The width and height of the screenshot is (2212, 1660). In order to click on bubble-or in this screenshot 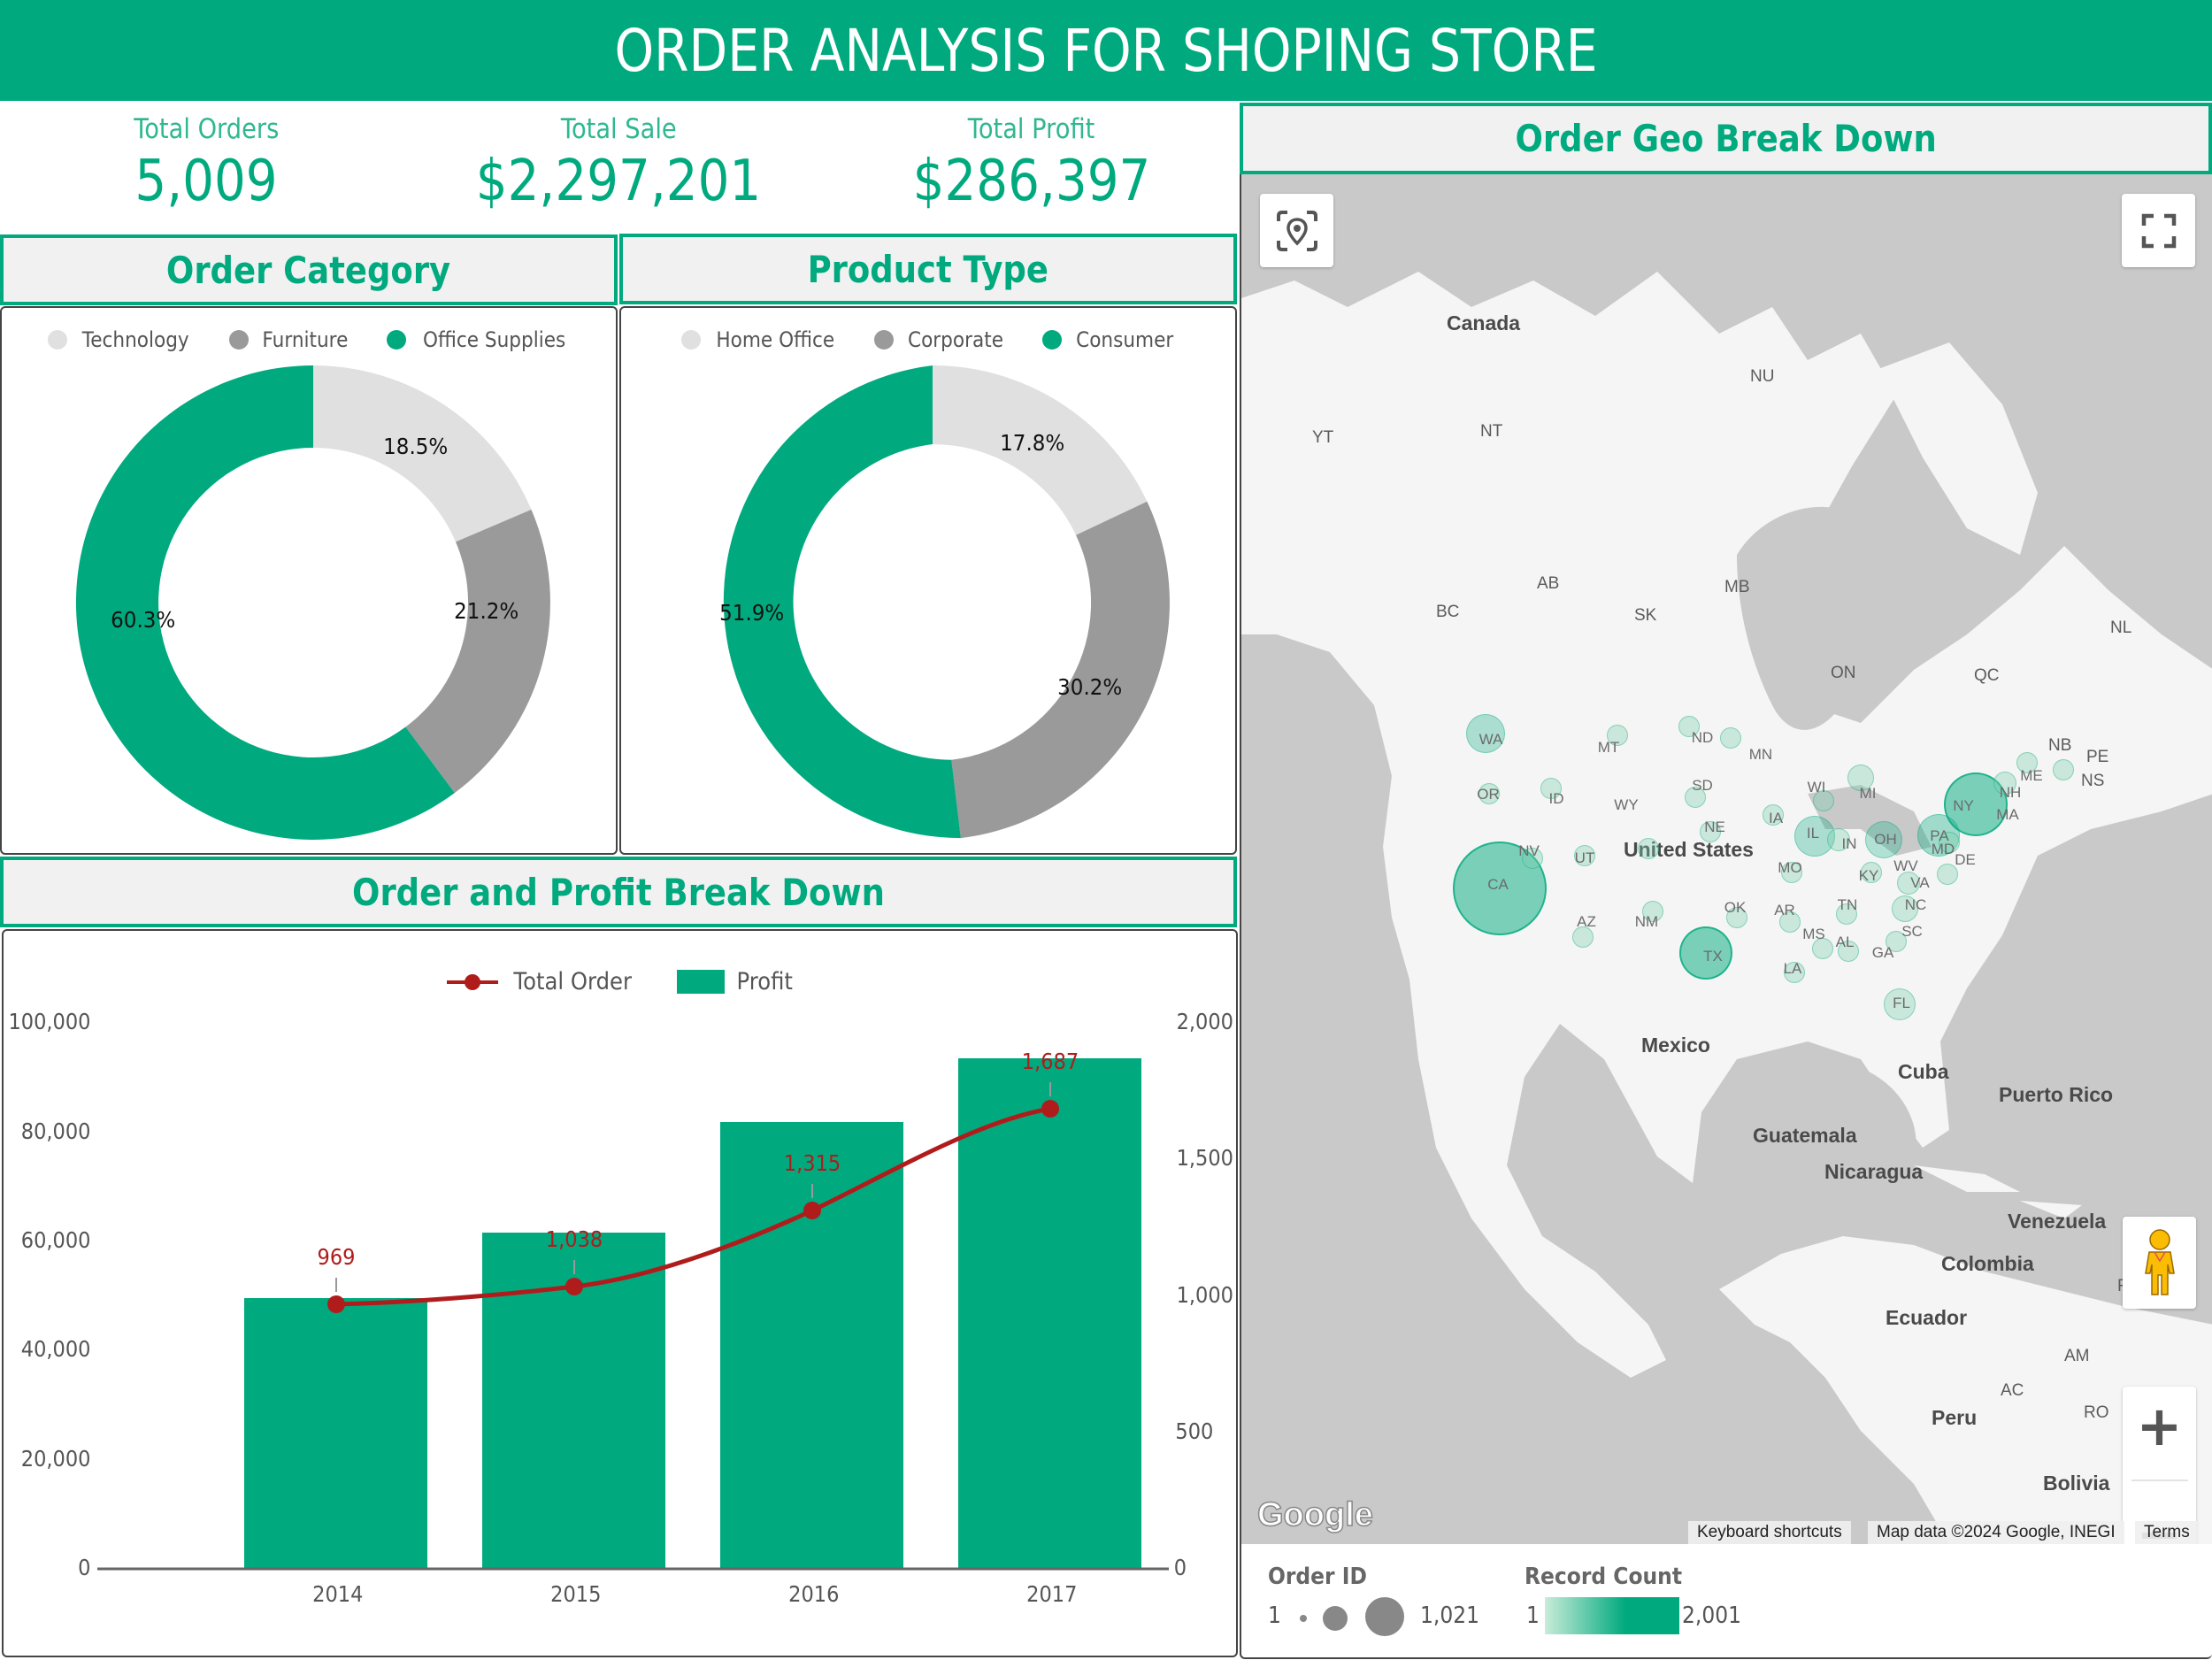, I will do `click(1490, 793)`.